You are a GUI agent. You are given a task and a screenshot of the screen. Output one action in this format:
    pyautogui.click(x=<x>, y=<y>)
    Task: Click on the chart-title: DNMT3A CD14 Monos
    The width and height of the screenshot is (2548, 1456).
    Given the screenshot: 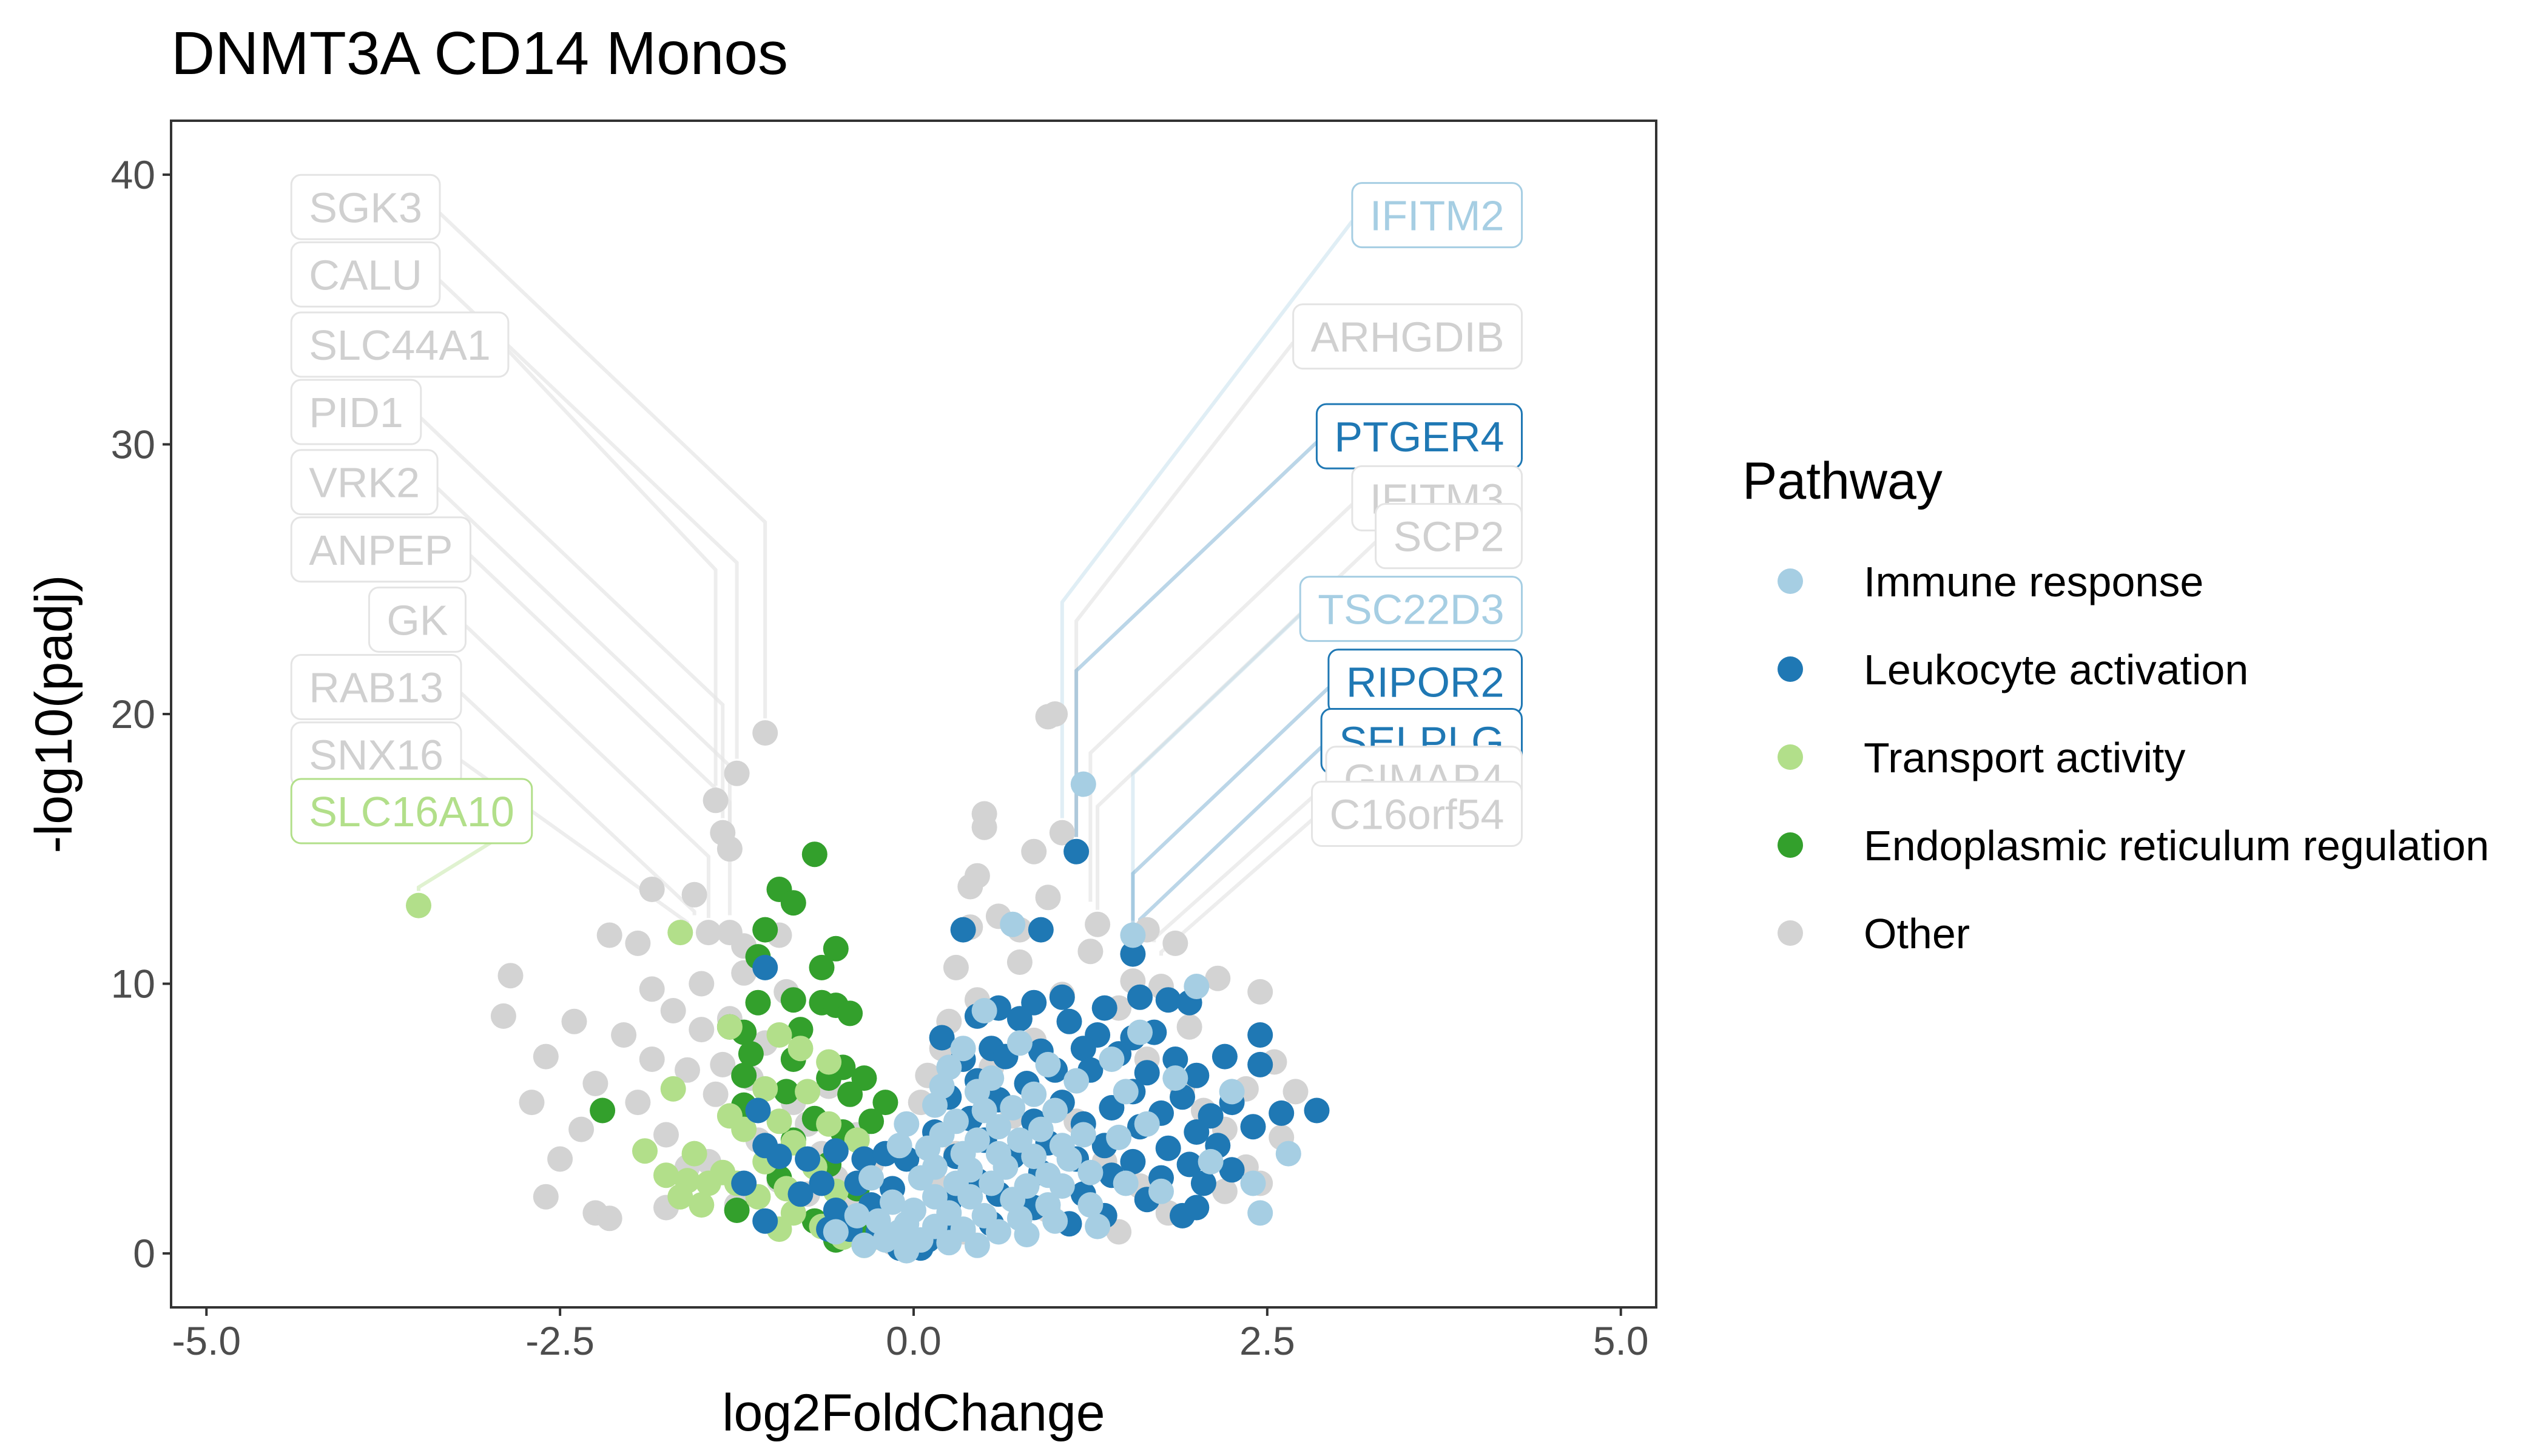 What is the action you would take?
    pyautogui.click(x=479, y=53)
    